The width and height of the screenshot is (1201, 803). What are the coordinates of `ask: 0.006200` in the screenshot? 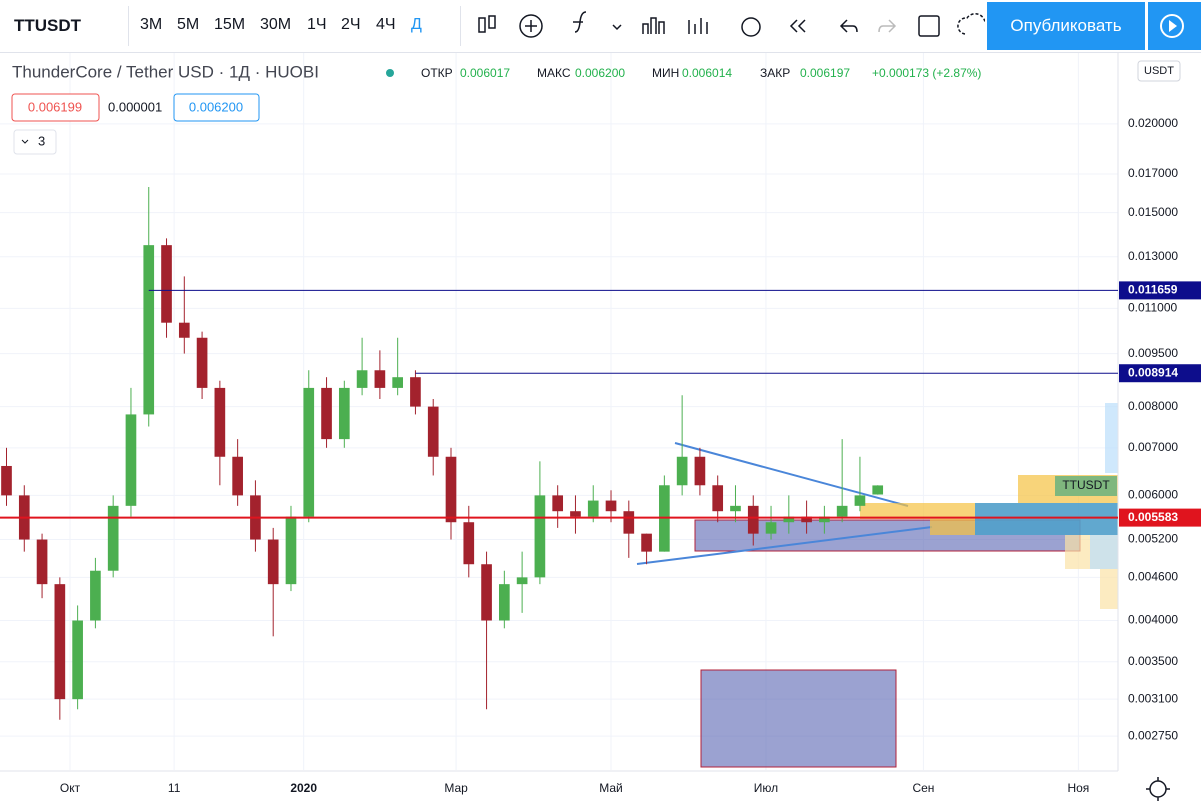 It's located at (216, 106).